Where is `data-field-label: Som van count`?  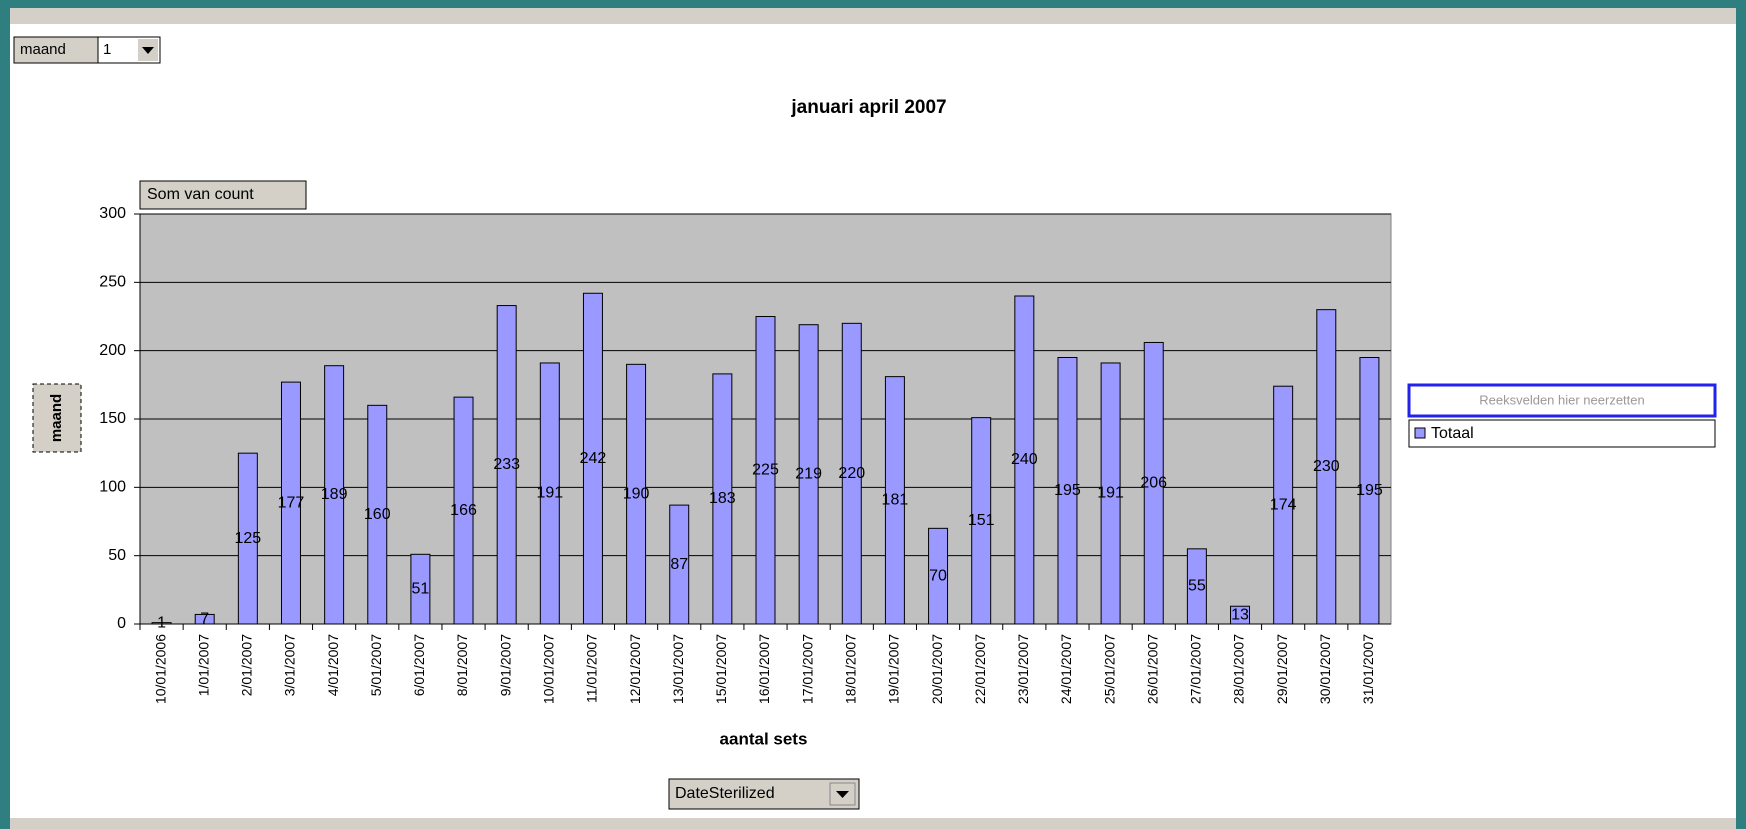
data-field-label: Som van count is located at coordinates (200, 194).